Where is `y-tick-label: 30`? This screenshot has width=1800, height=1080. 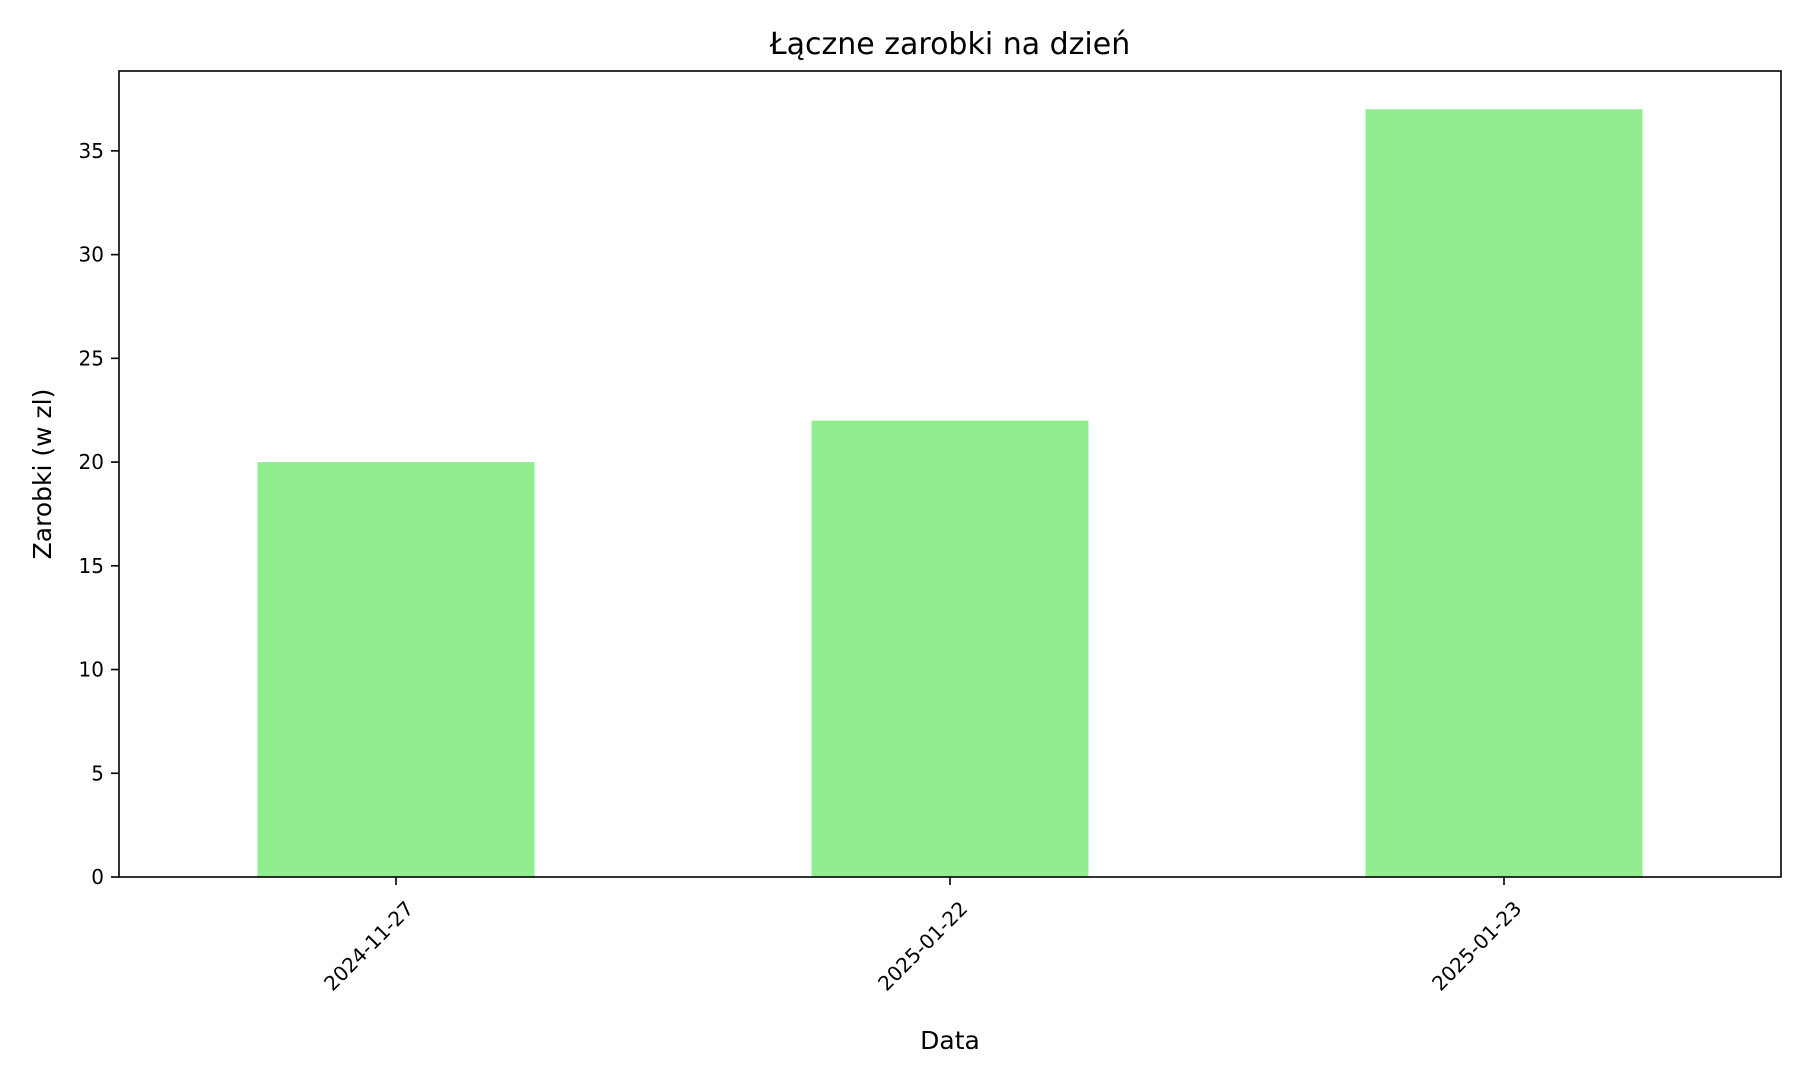
y-tick-label: 30 is located at coordinates (91, 255).